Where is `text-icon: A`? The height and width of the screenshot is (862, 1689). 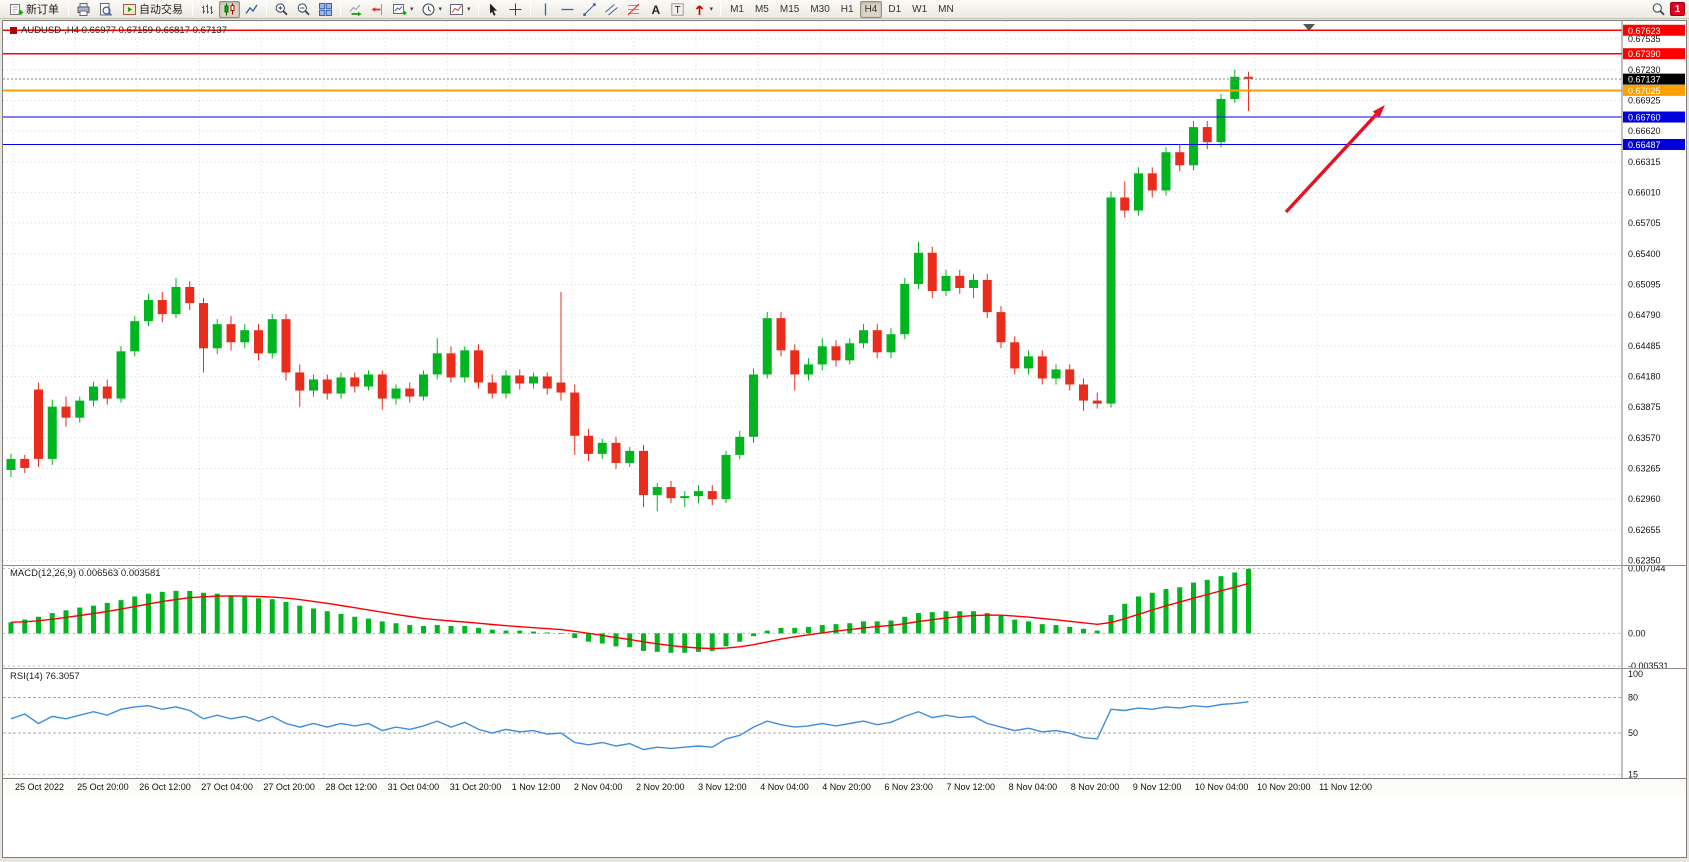
text-icon: A is located at coordinates (655, 10).